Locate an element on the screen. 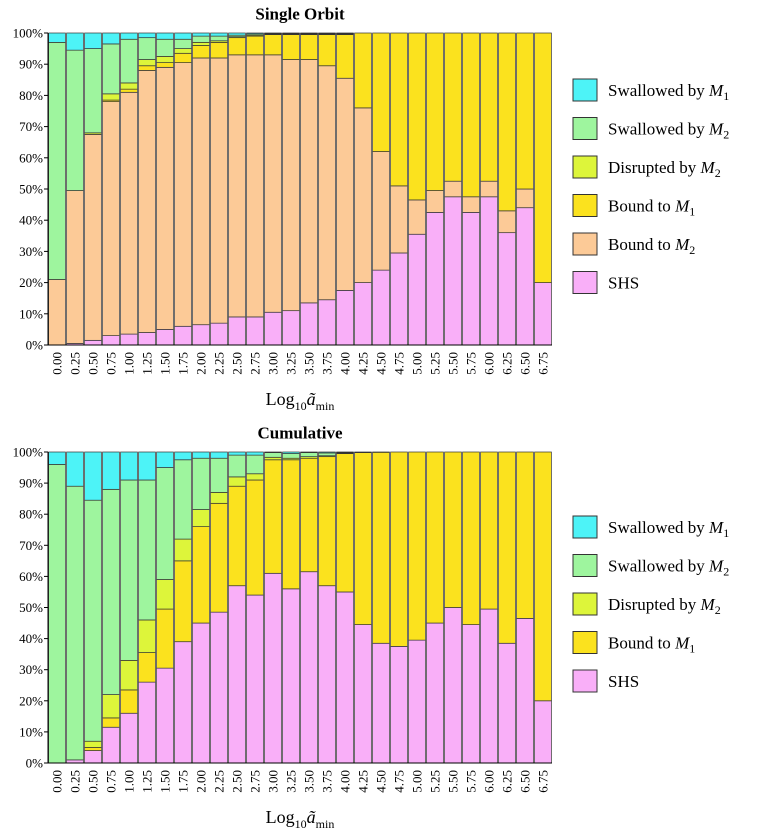 This screenshot has height=835, width=767. x-tick-label: 1.75 is located at coordinates (183, 363).